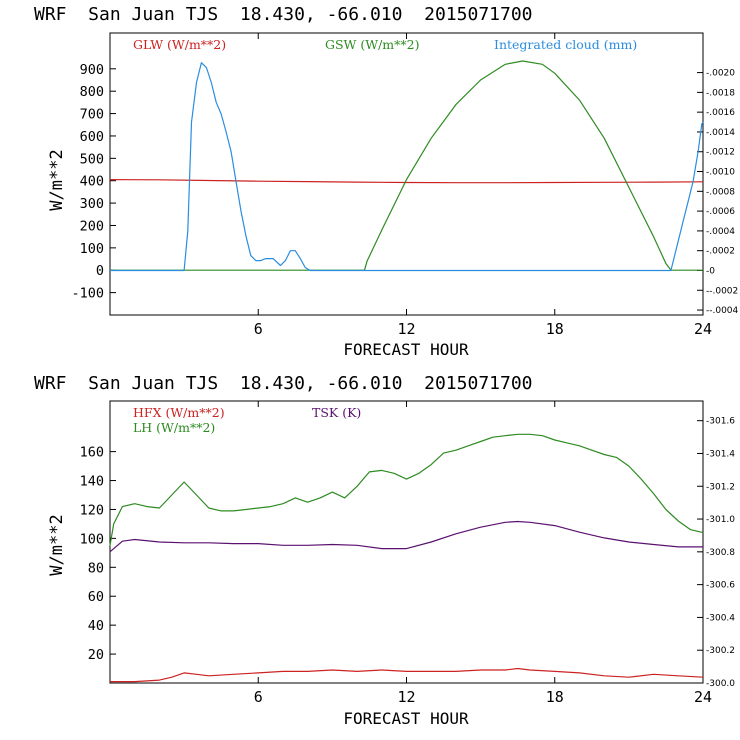 Image resolution: width=740 pixels, height=740 pixels. What do you see at coordinates (720, 153) in the screenshot?
I see `y2-tick-label: -.0012` at bounding box center [720, 153].